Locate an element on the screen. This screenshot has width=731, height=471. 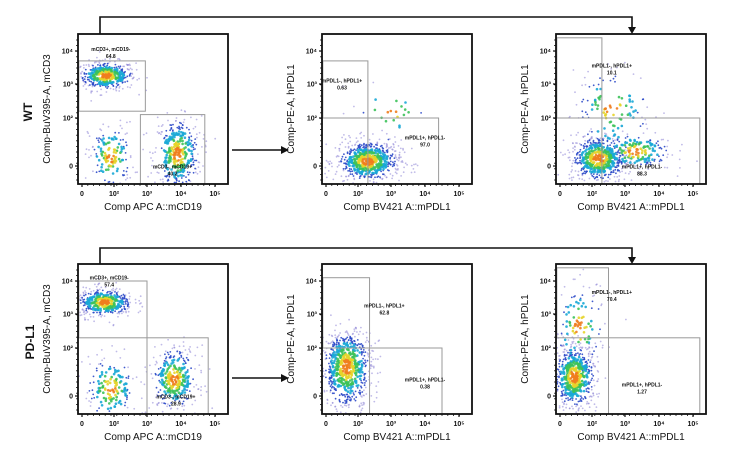
gate-percent: 0.63 is located at coordinates (342, 88).